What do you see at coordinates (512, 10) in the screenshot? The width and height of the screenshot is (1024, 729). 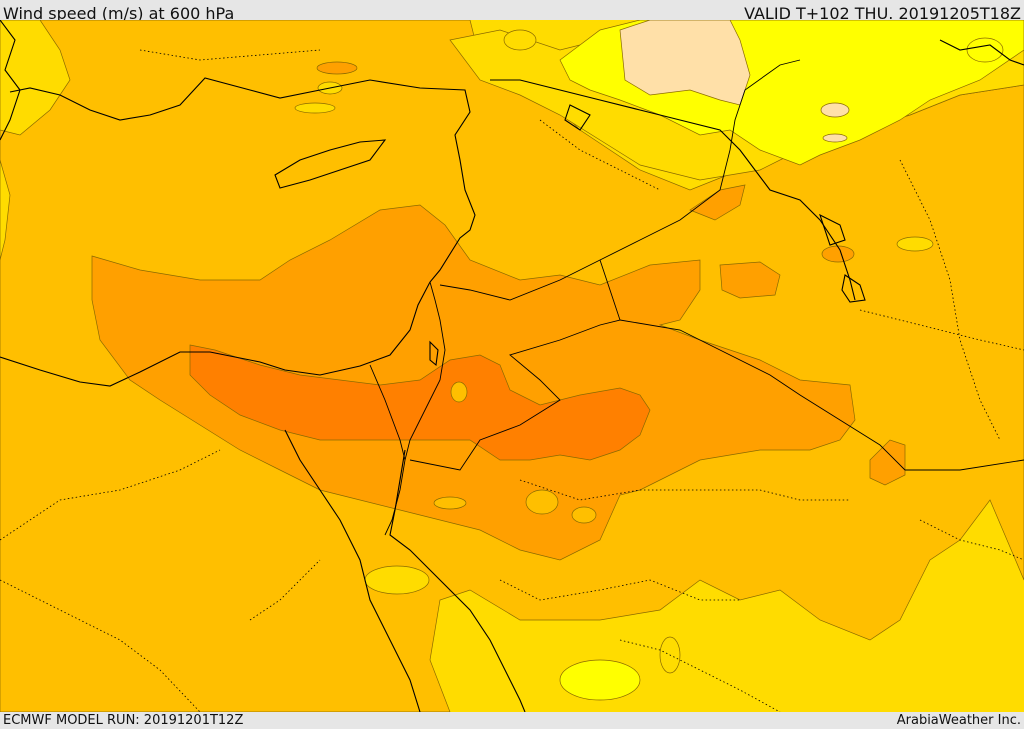 I see `header-bar` at bounding box center [512, 10].